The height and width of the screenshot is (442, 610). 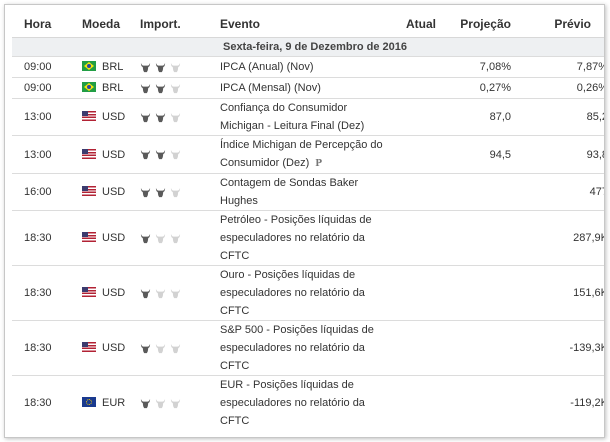 What do you see at coordinates (557, 154) in the screenshot?
I see `event-previous: 93,8` at bounding box center [557, 154].